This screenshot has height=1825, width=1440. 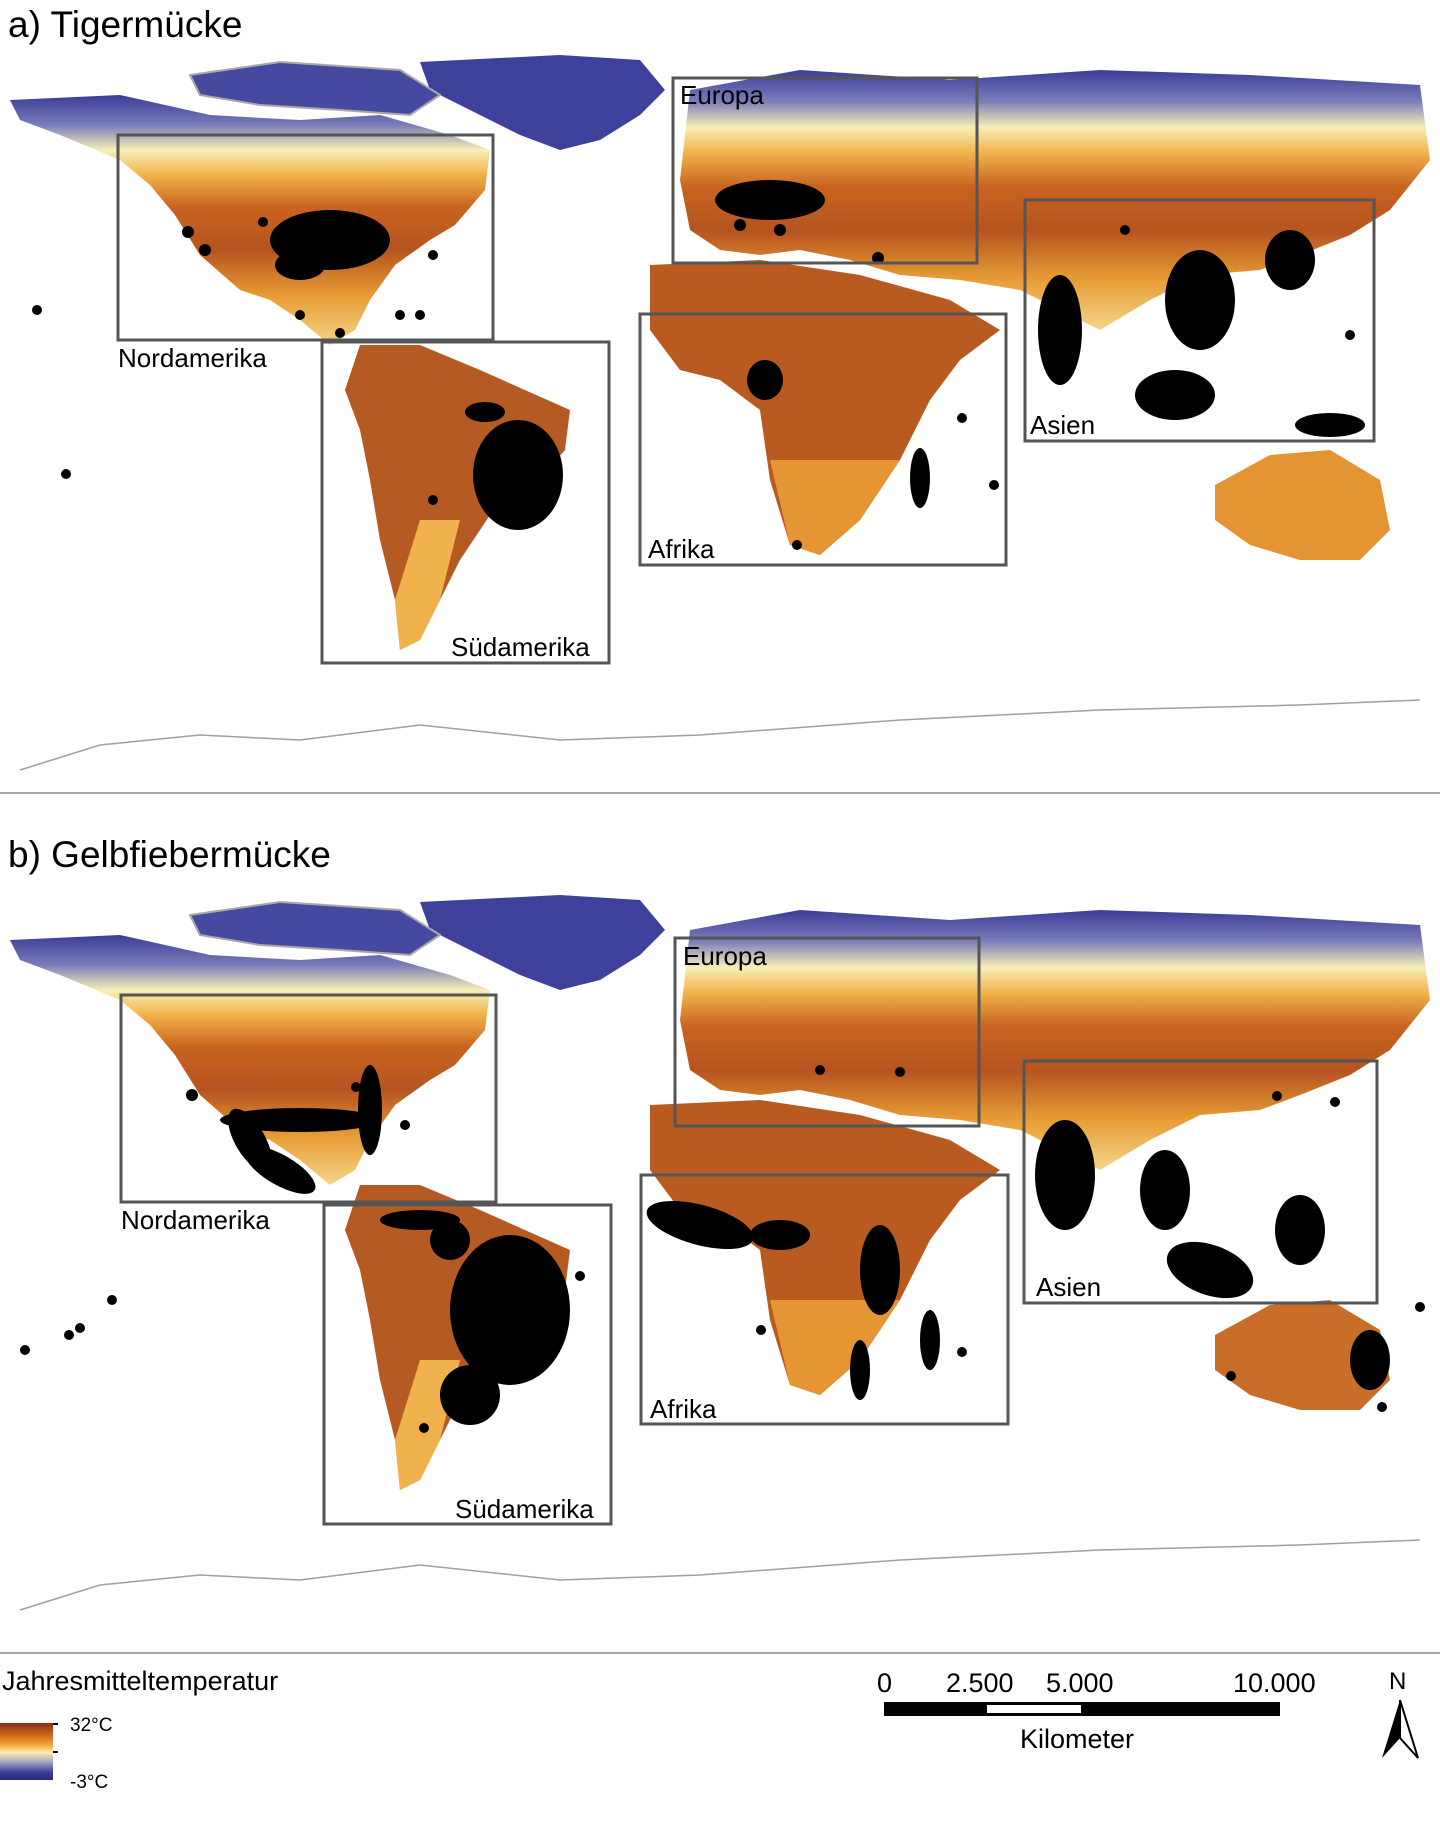 I want to click on panel-a-label-suedamerika: Südamerika, so click(x=520, y=647).